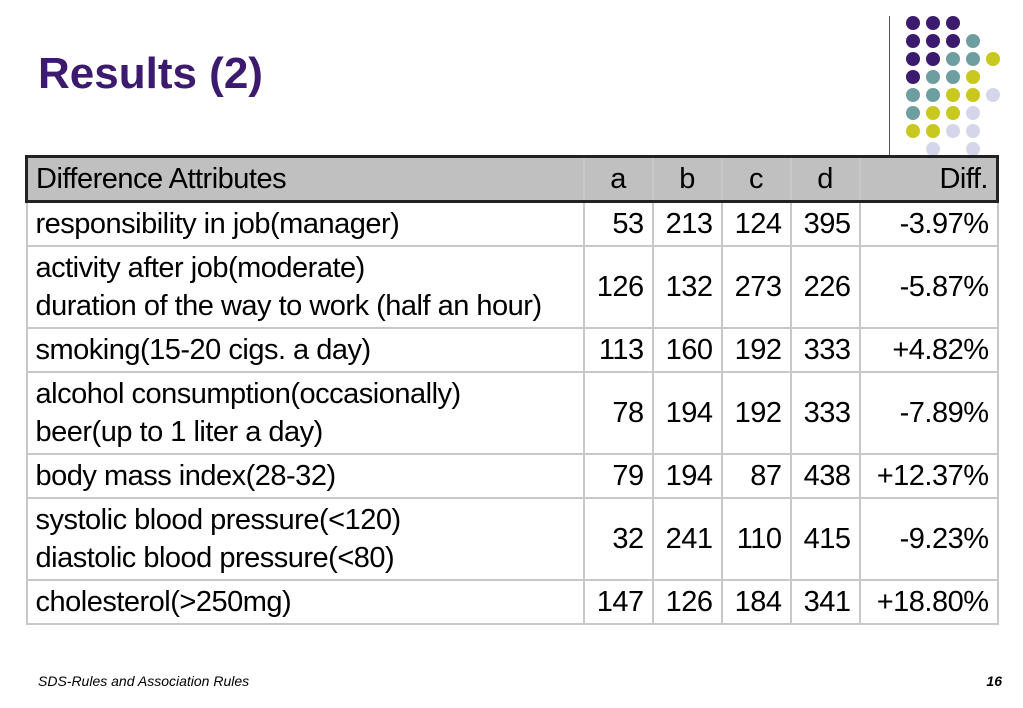 This screenshot has width=1023, height=708. What do you see at coordinates (756, 602) in the screenshot?
I see `cell-c: 184` at bounding box center [756, 602].